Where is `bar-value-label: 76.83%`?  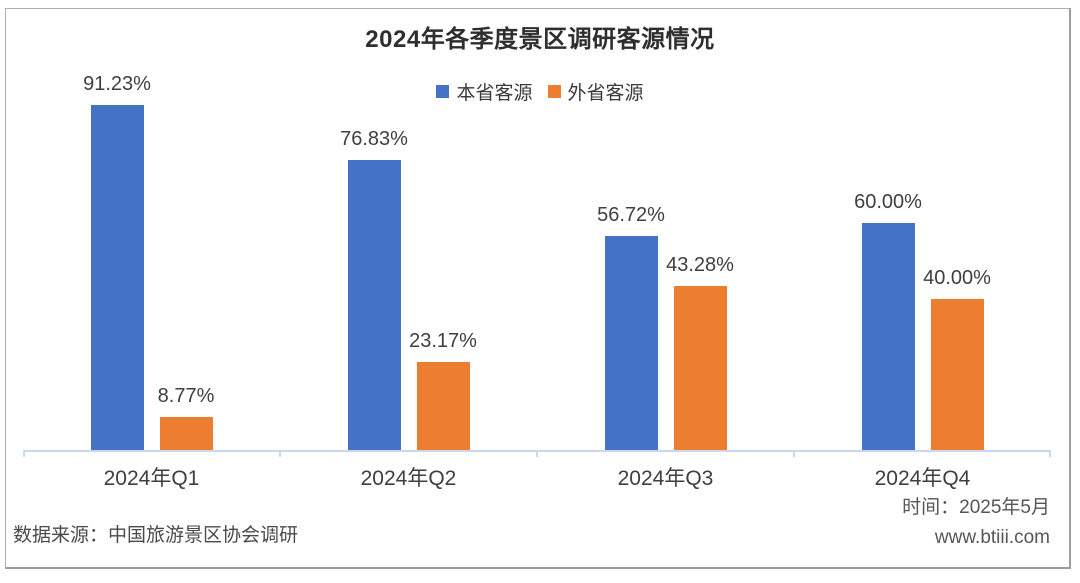
bar-value-label: 76.83% is located at coordinates (374, 139).